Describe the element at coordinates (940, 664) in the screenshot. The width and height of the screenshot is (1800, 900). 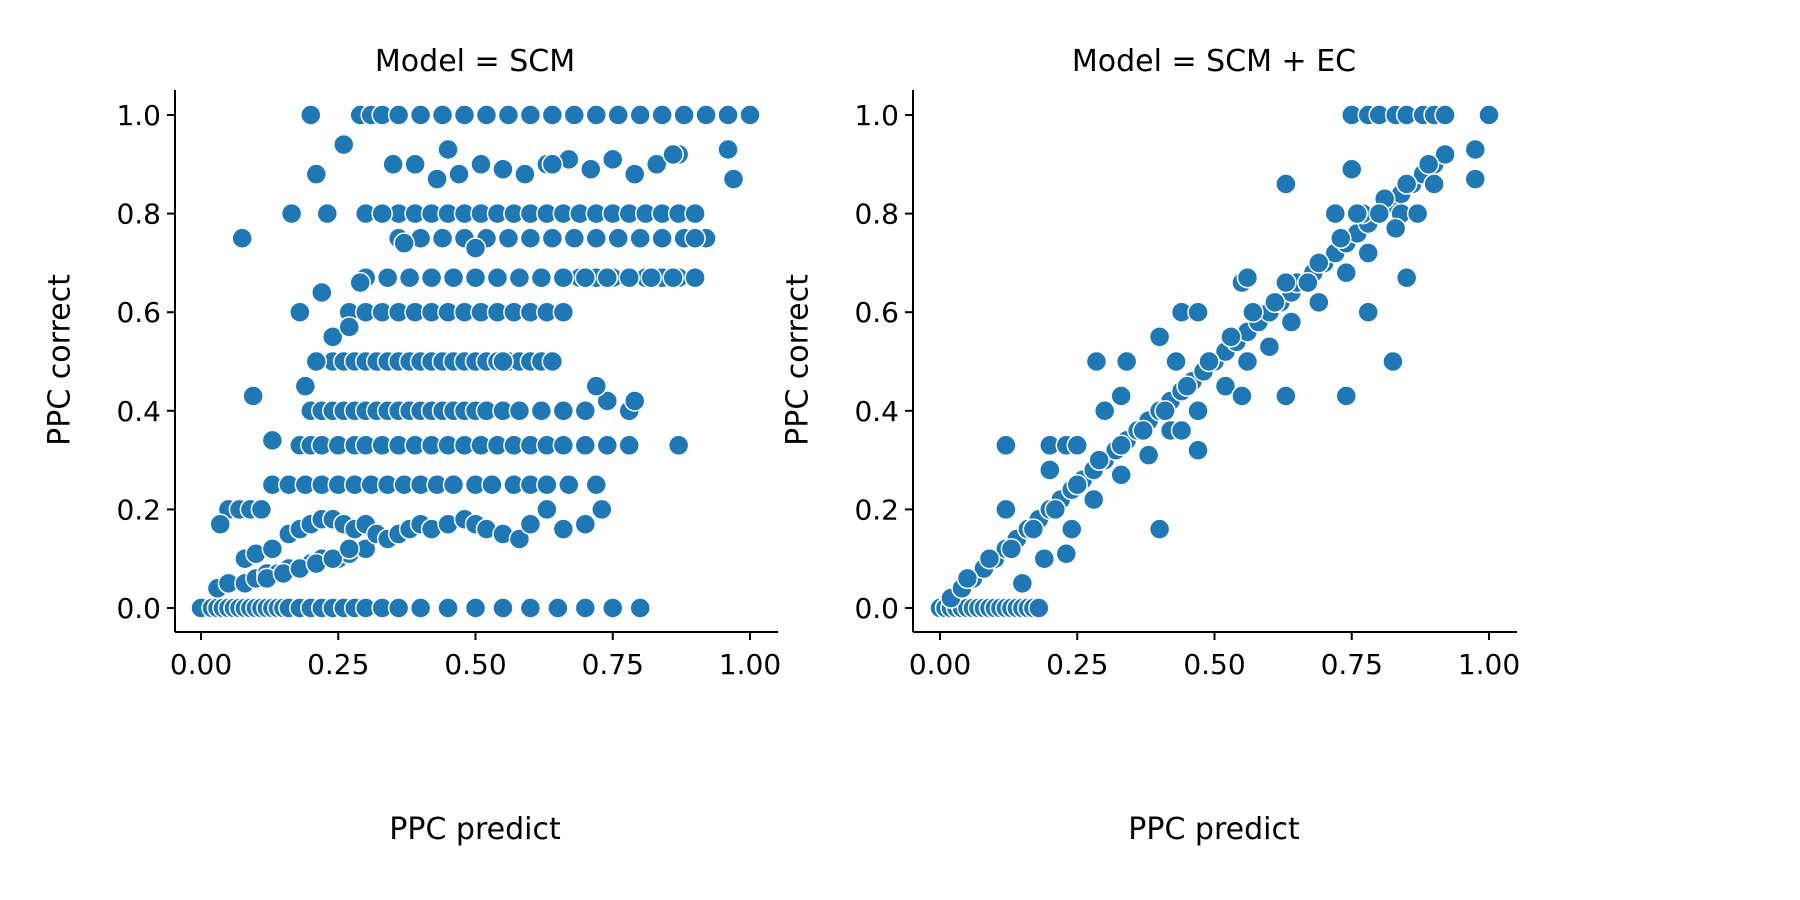
I see `x-tick-label: 0.00` at that location.